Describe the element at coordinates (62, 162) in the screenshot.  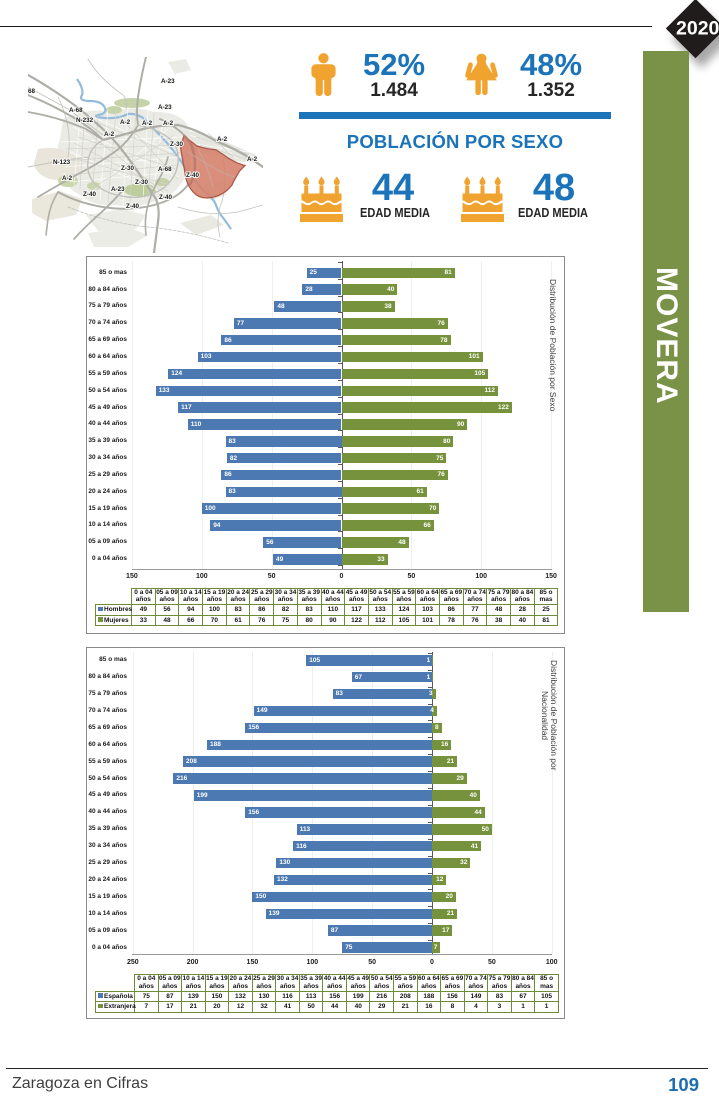
I see `svg-text: N-123` at that location.